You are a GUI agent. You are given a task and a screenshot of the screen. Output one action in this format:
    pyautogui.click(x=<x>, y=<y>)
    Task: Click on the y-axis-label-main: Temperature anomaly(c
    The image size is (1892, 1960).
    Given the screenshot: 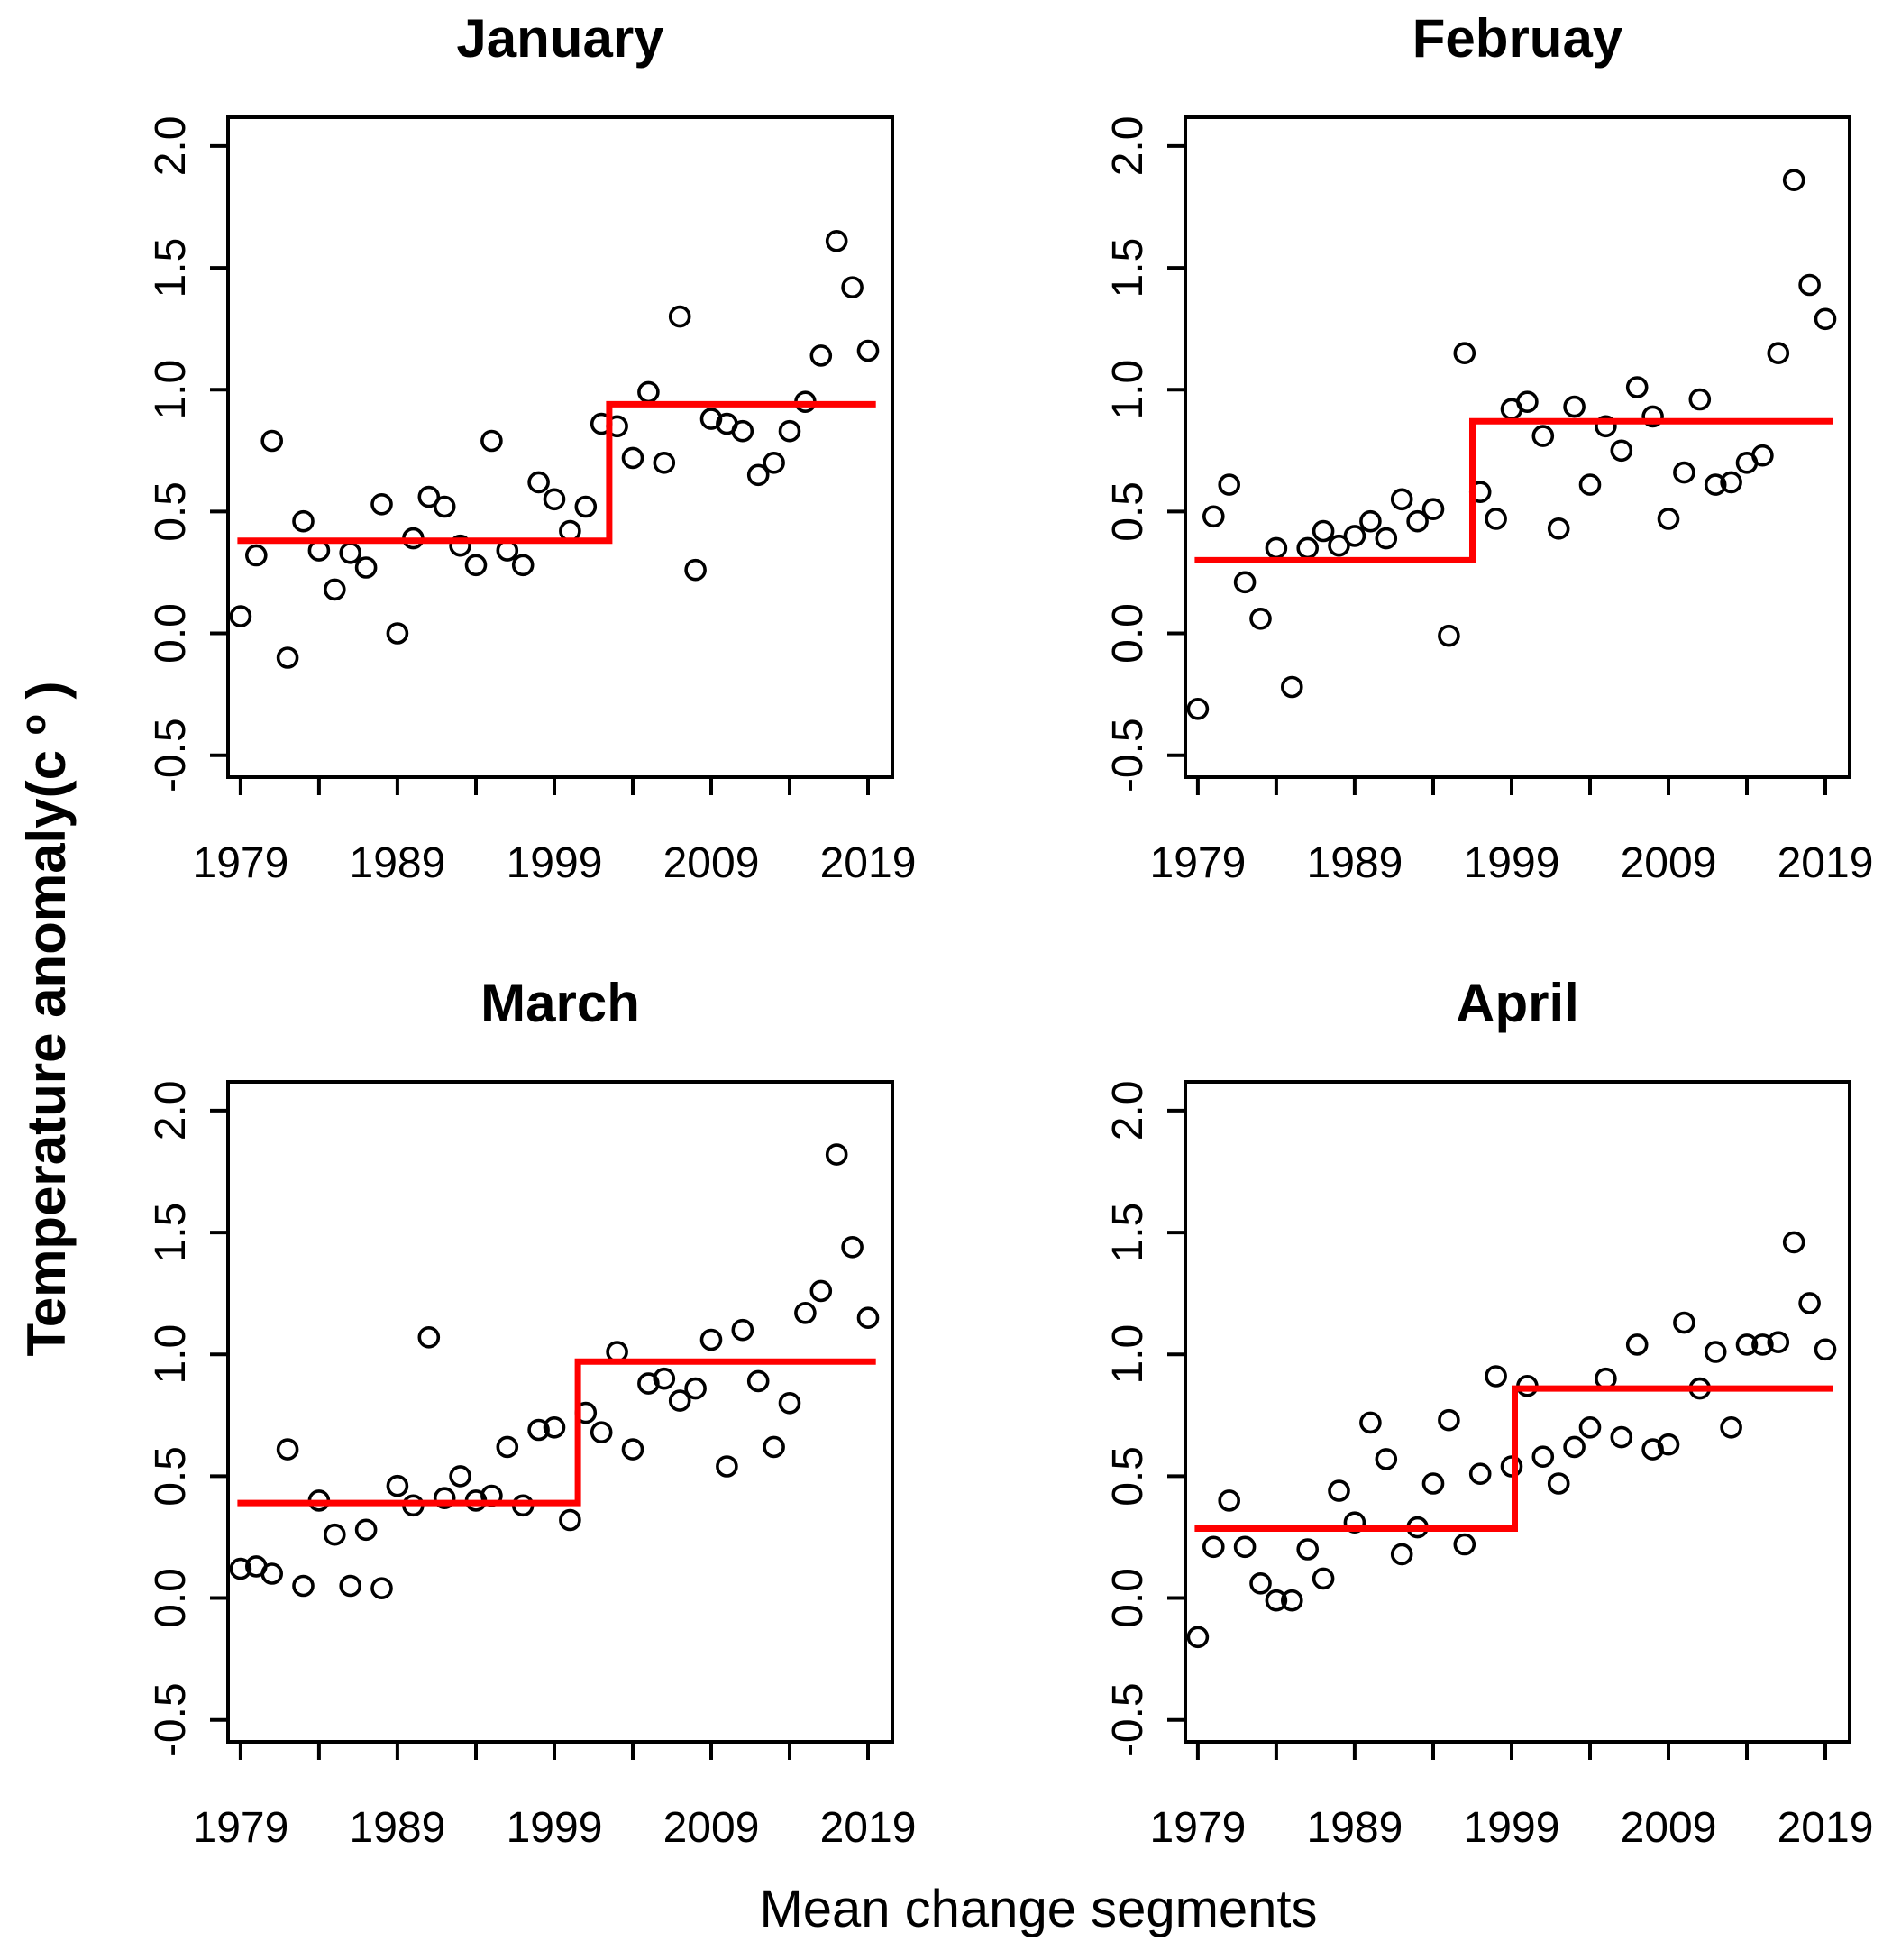 What is the action you would take?
    pyautogui.click(x=46, y=1053)
    